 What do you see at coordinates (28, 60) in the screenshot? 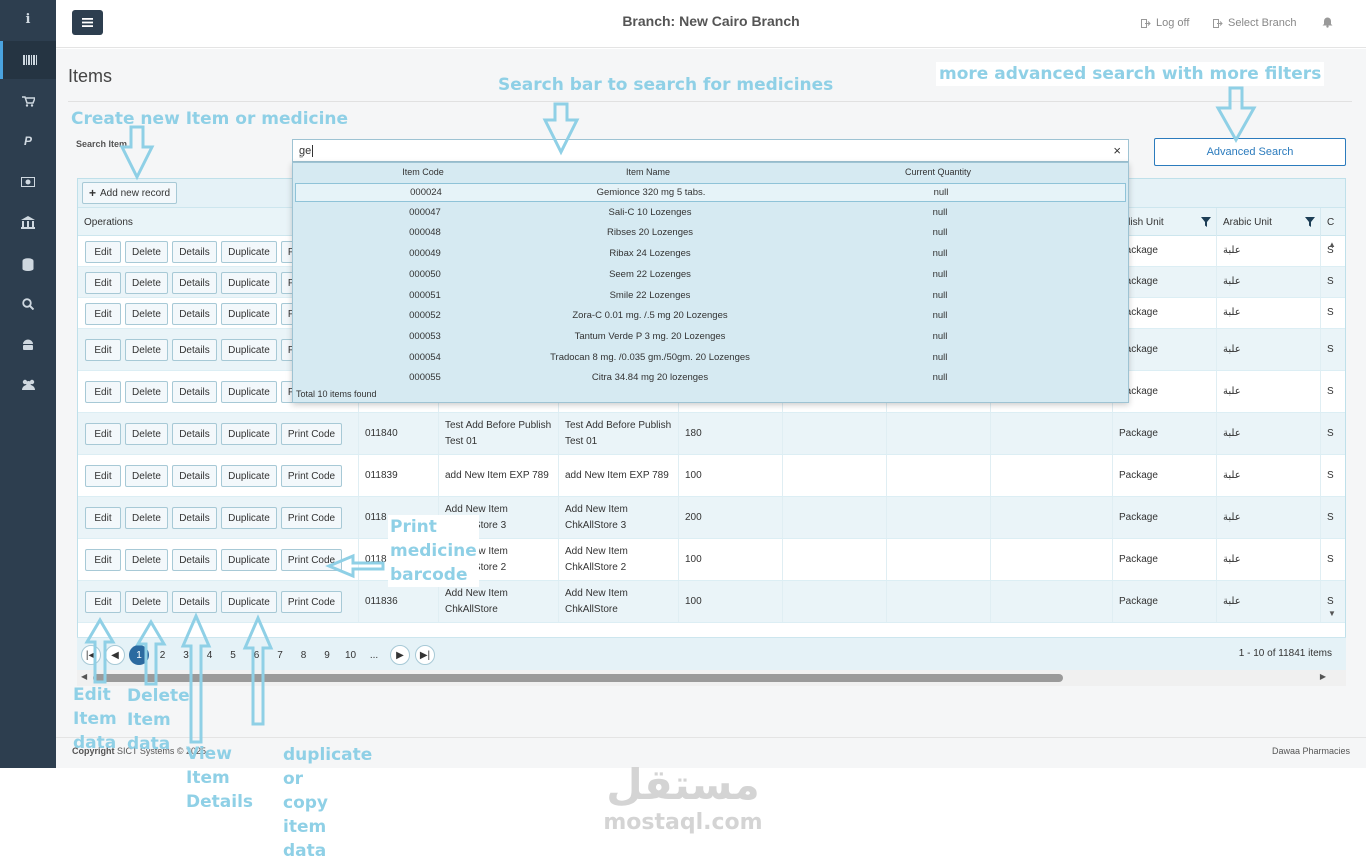
I see `barcode-icon` at bounding box center [28, 60].